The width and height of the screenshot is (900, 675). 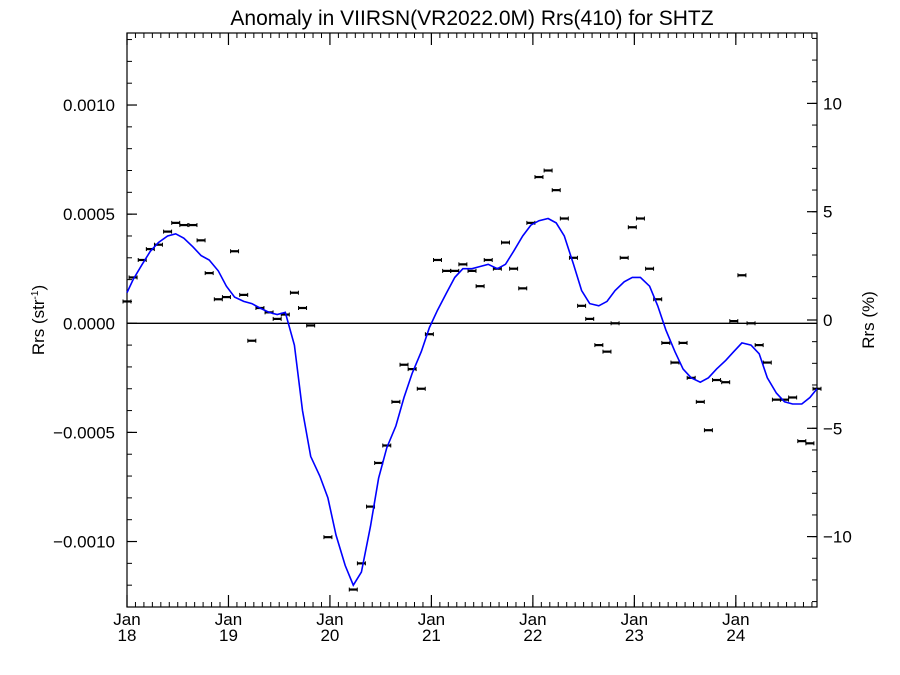 What do you see at coordinates (89, 323) in the screenshot?
I see `y-tick-label: 0.0000` at bounding box center [89, 323].